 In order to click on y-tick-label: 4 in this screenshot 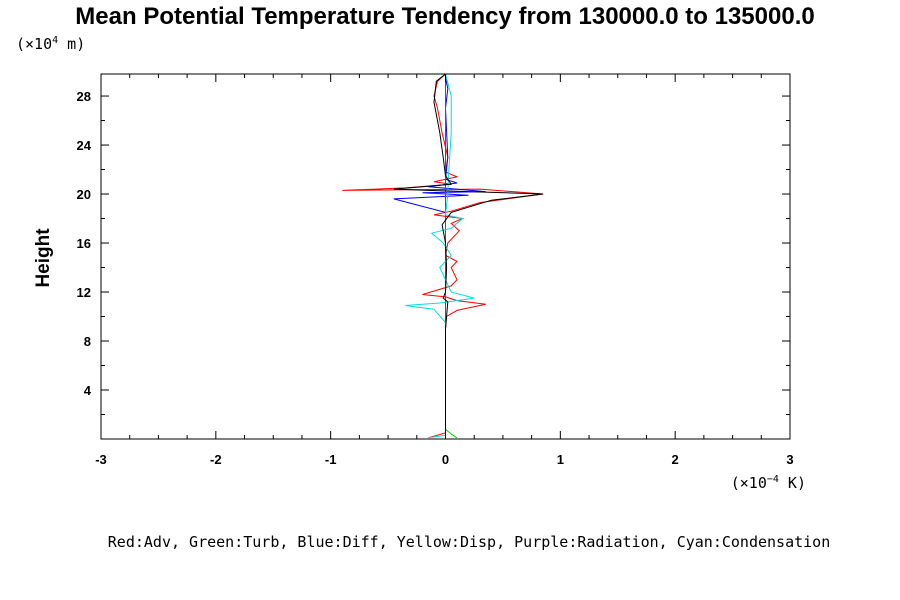, I will do `click(88, 390)`.